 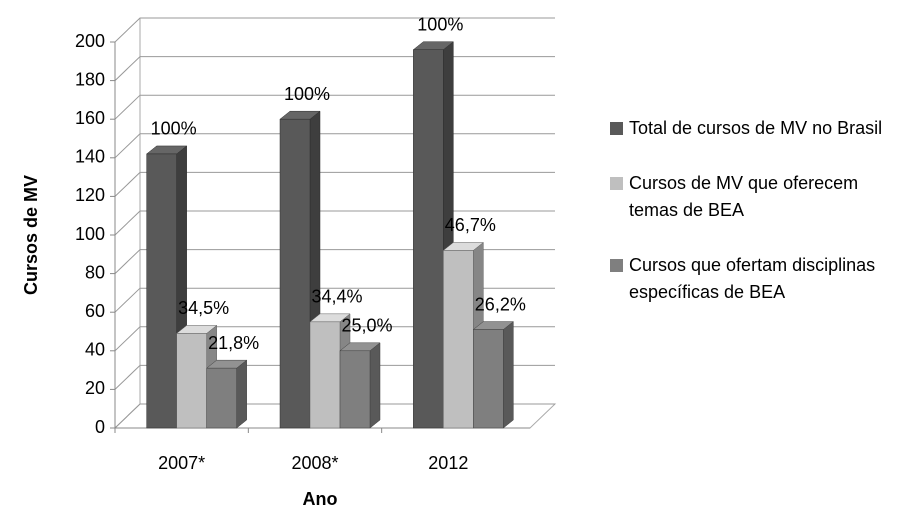 What do you see at coordinates (366, 326) in the screenshot?
I see `data-label: 25,0%` at bounding box center [366, 326].